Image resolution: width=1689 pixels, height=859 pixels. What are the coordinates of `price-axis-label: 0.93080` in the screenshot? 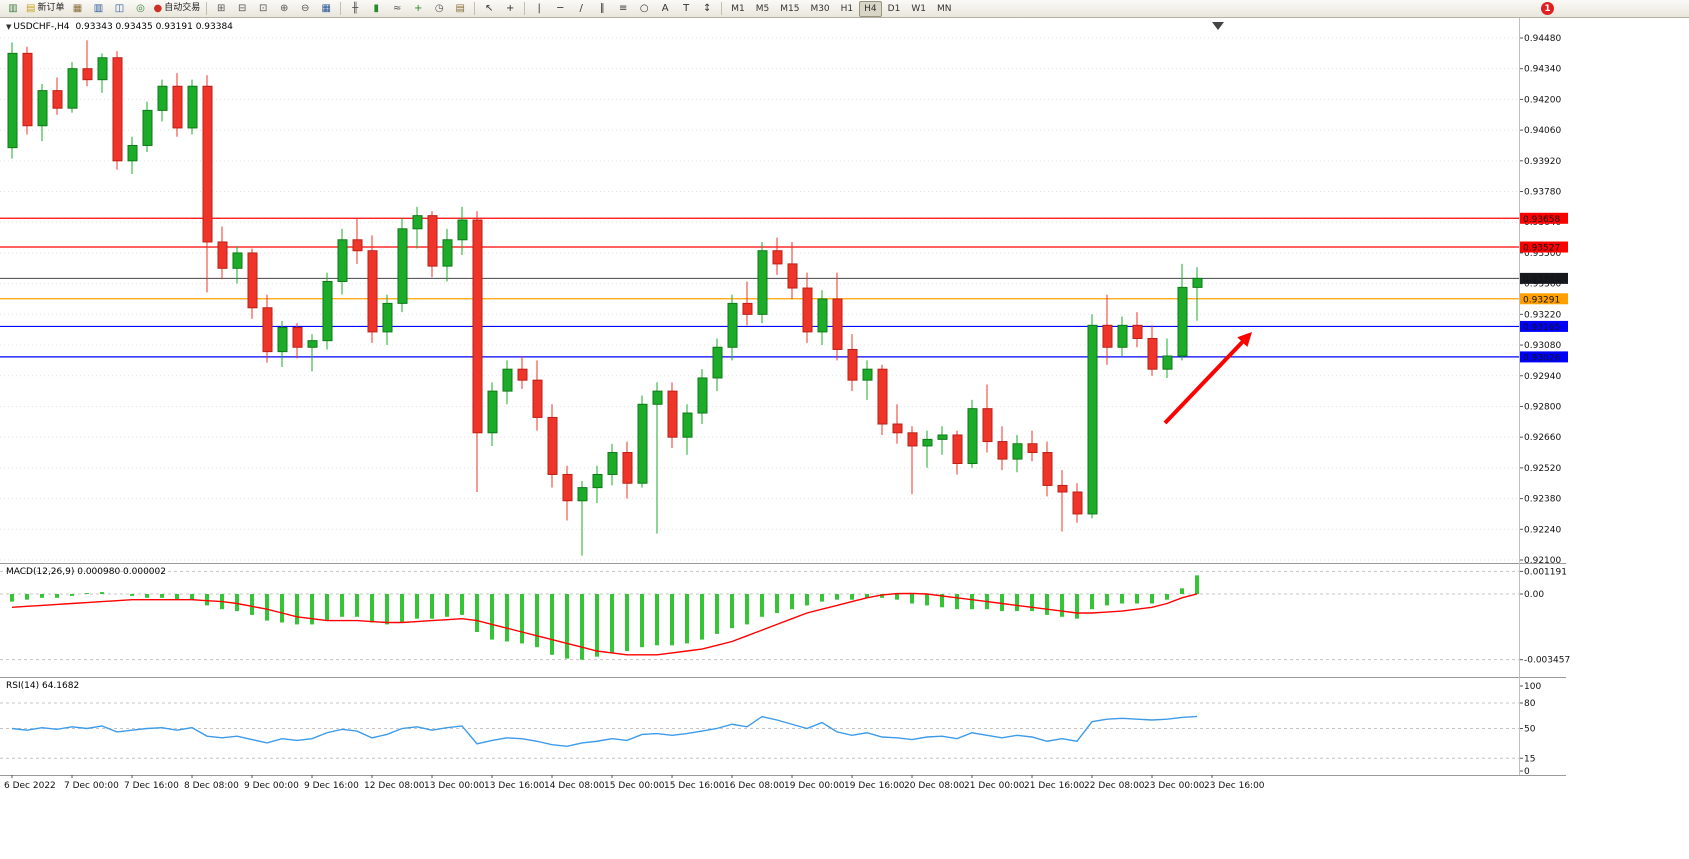 It's located at (1542, 346).